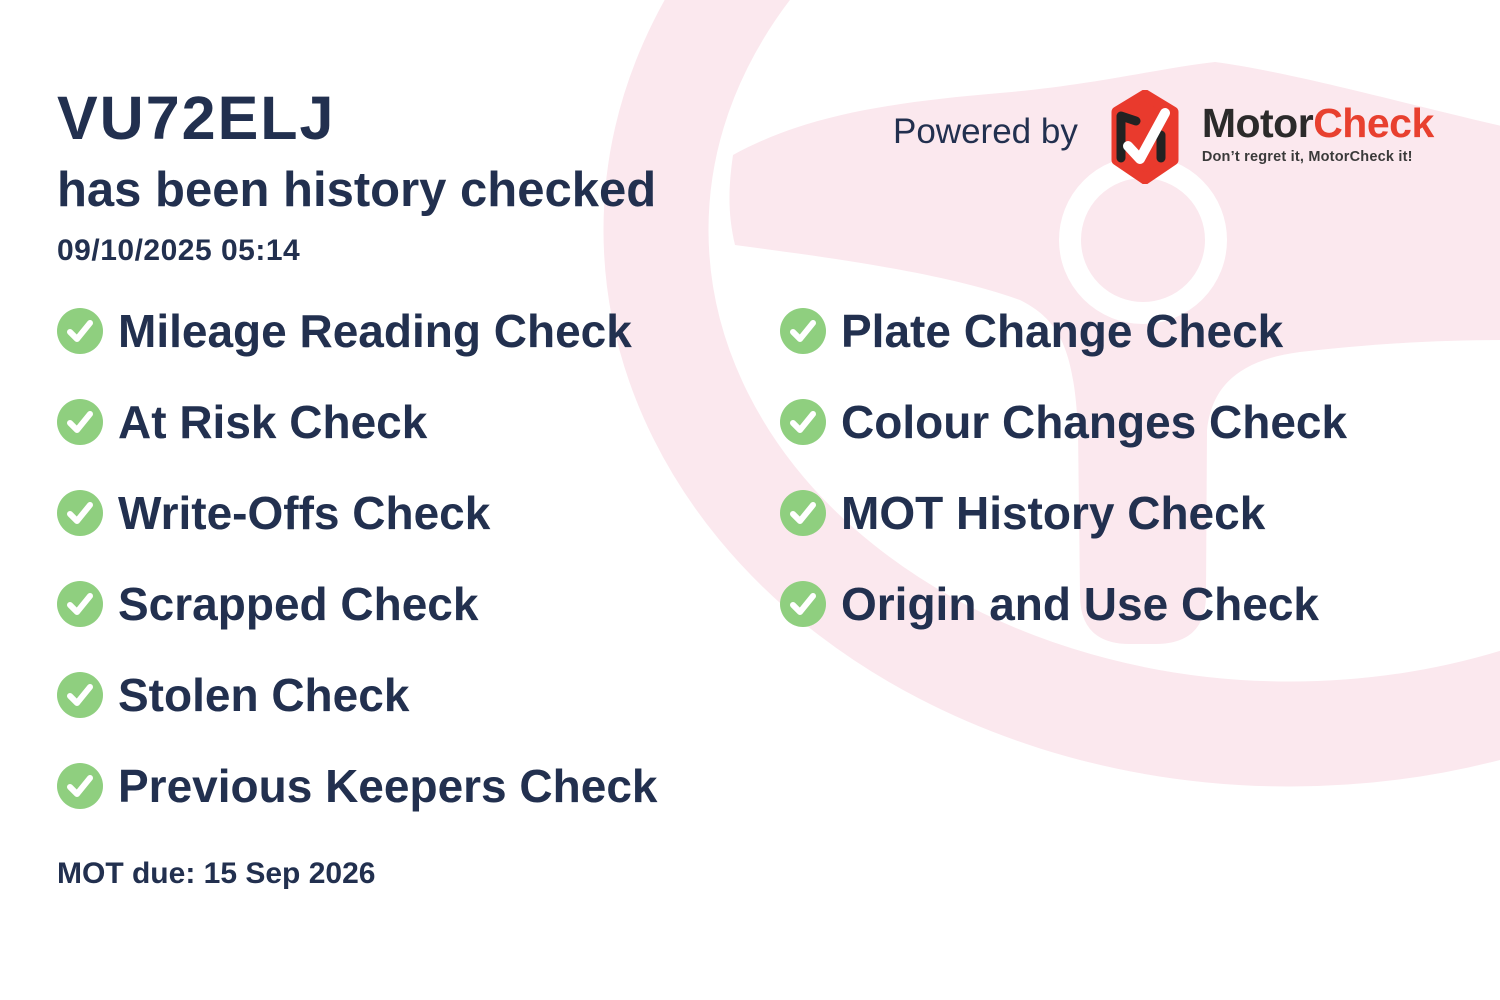 The image size is (1500, 1000). I want to click on check-item: Plate Change Check, so click(1063, 331).